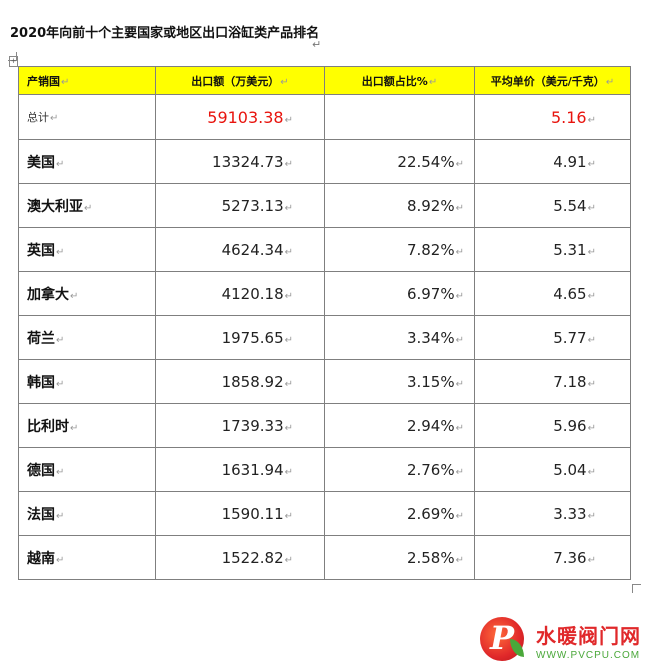 Image resolution: width=650 pixels, height=671 pixels. What do you see at coordinates (552, 557) in the screenshot?
I see `price-cell: 7.36↵` at bounding box center [552, 557].